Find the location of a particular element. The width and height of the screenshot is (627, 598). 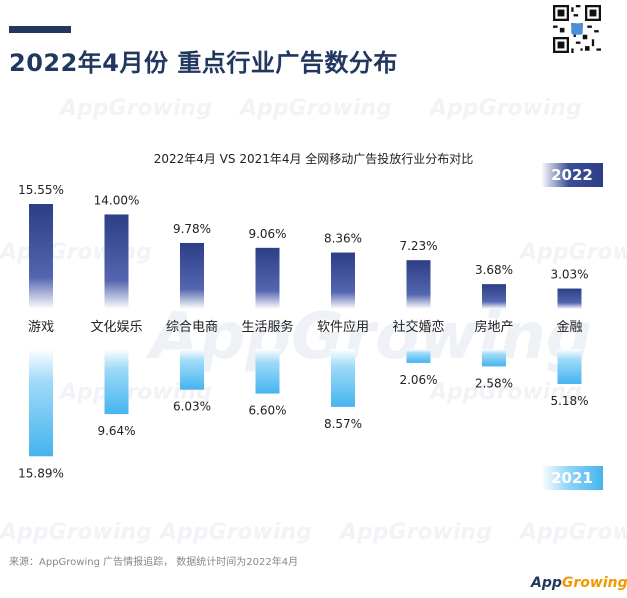

legend-2022: 2022 is located at coordinates (572, 175).